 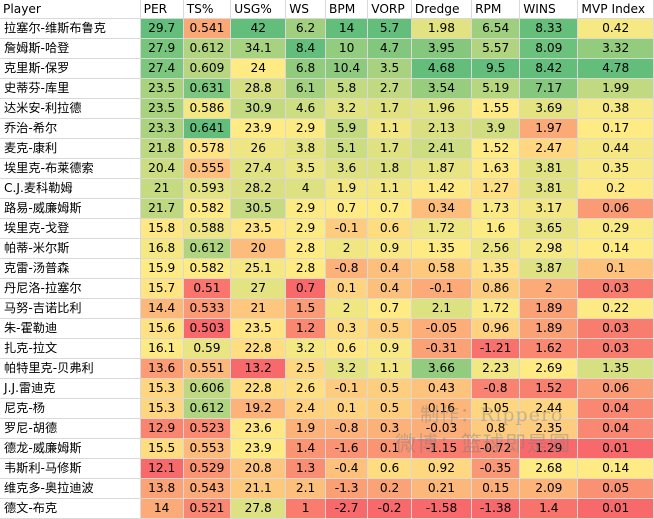 What do you see at coordinates (207, 348) in the screenshot?
I see `stat-cell: 0.59` at bounding box center [207, 348].